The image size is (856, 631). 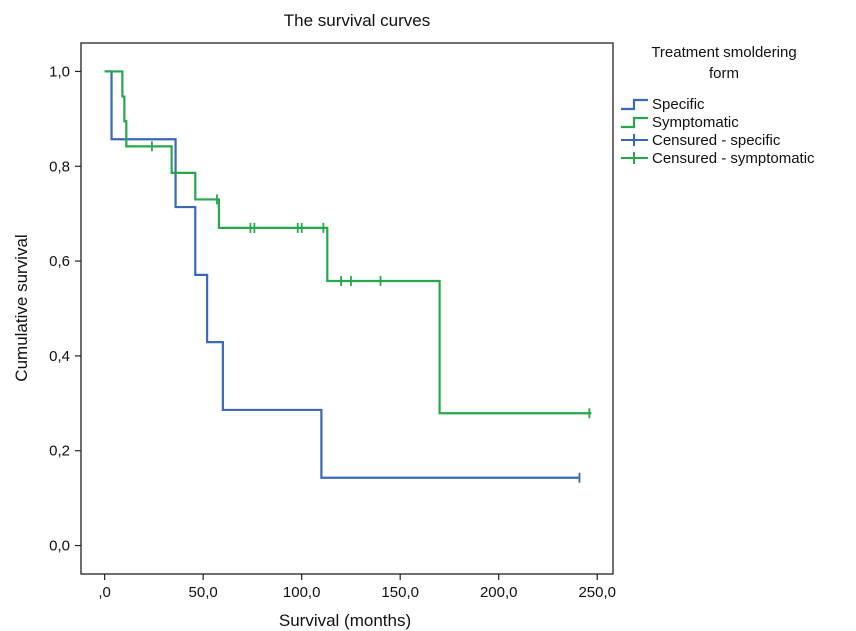 I want to click on y-tick-label: 0,4, so click(x=59, y=356).